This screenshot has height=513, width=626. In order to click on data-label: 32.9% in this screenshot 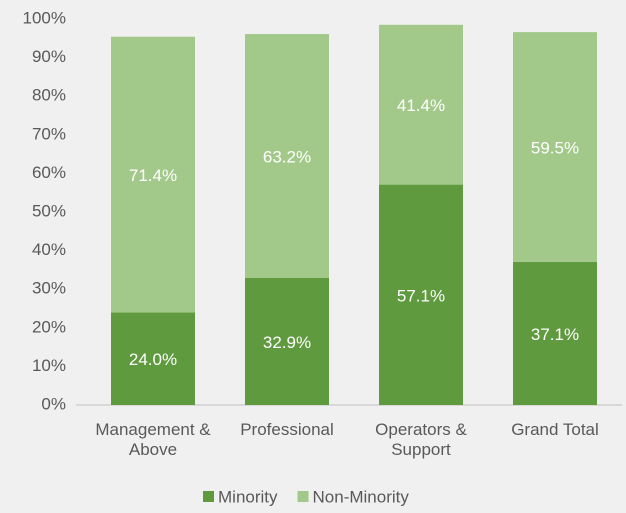, I will do `click(287, 342)`.